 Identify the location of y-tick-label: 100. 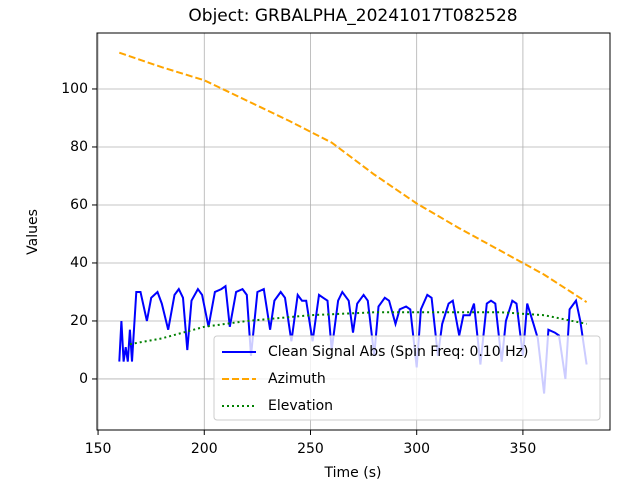
(74, 89).